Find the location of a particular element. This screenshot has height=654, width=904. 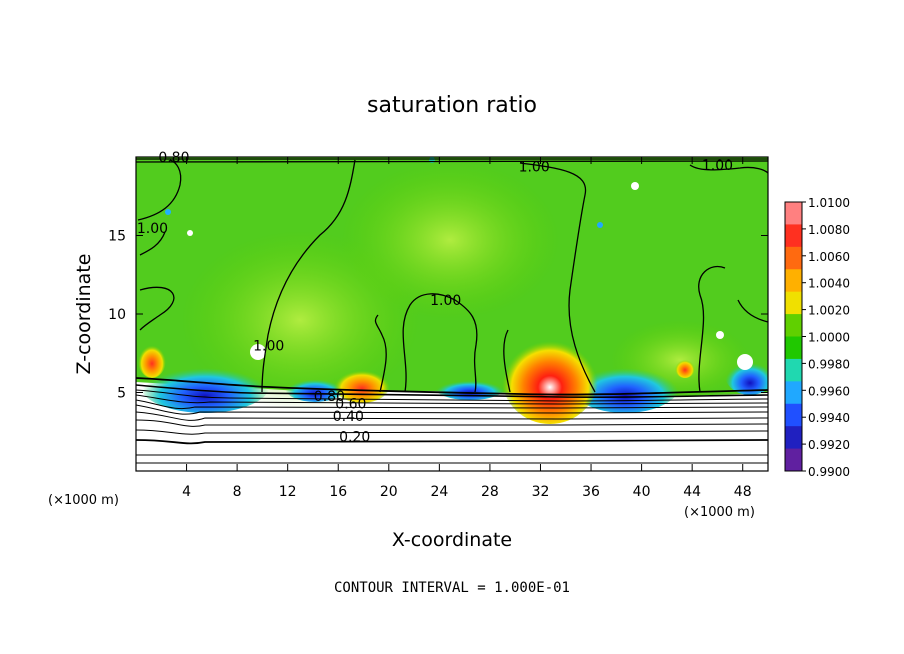

colorbar-tick-label: 0.9900 is located at coordinates (829, 472).